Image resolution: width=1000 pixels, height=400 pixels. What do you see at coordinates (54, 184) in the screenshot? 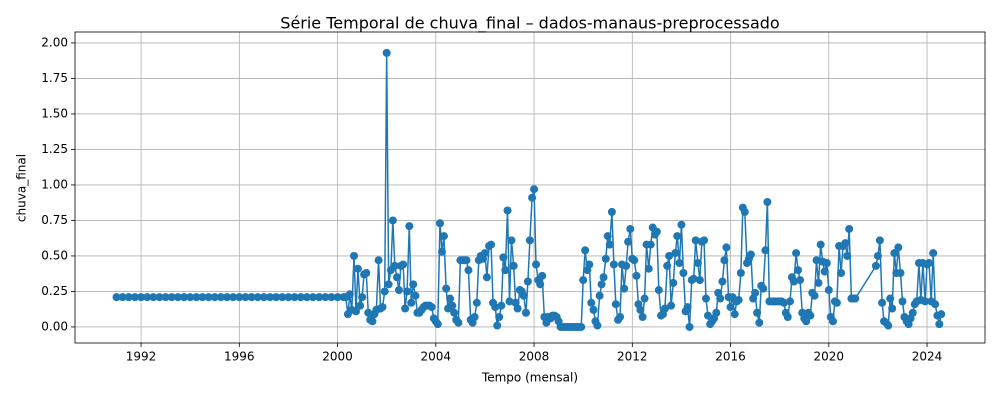
I see `y-tick-label: 1.00` at bounding box center [54, 184].